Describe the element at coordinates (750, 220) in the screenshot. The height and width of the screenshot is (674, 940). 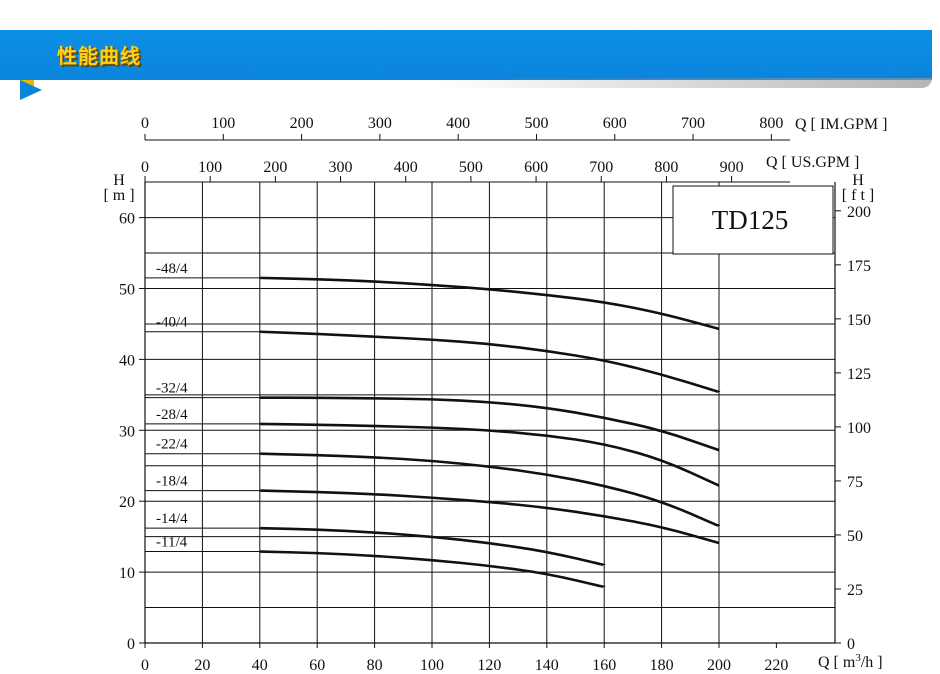
I see `model-label: TD125` at that location.